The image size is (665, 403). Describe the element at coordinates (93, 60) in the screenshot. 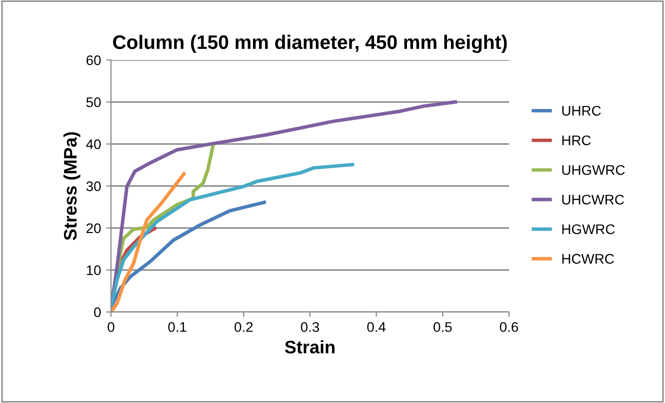

I see `y-tick-label: 60` at that location.